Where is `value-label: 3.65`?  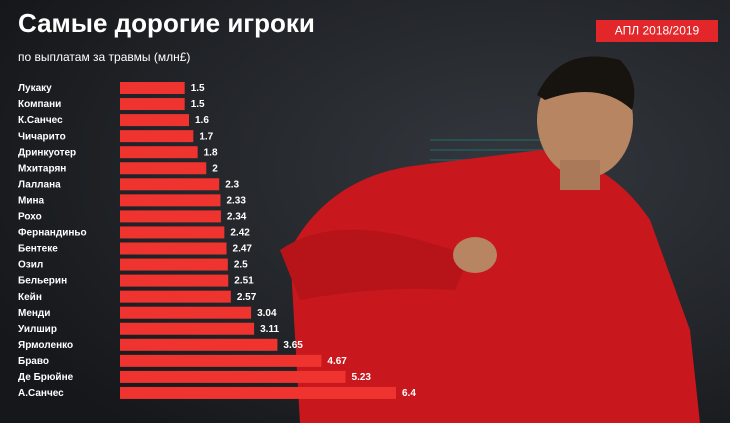
value-label: 3.65 is located at coordinates (293, 345).